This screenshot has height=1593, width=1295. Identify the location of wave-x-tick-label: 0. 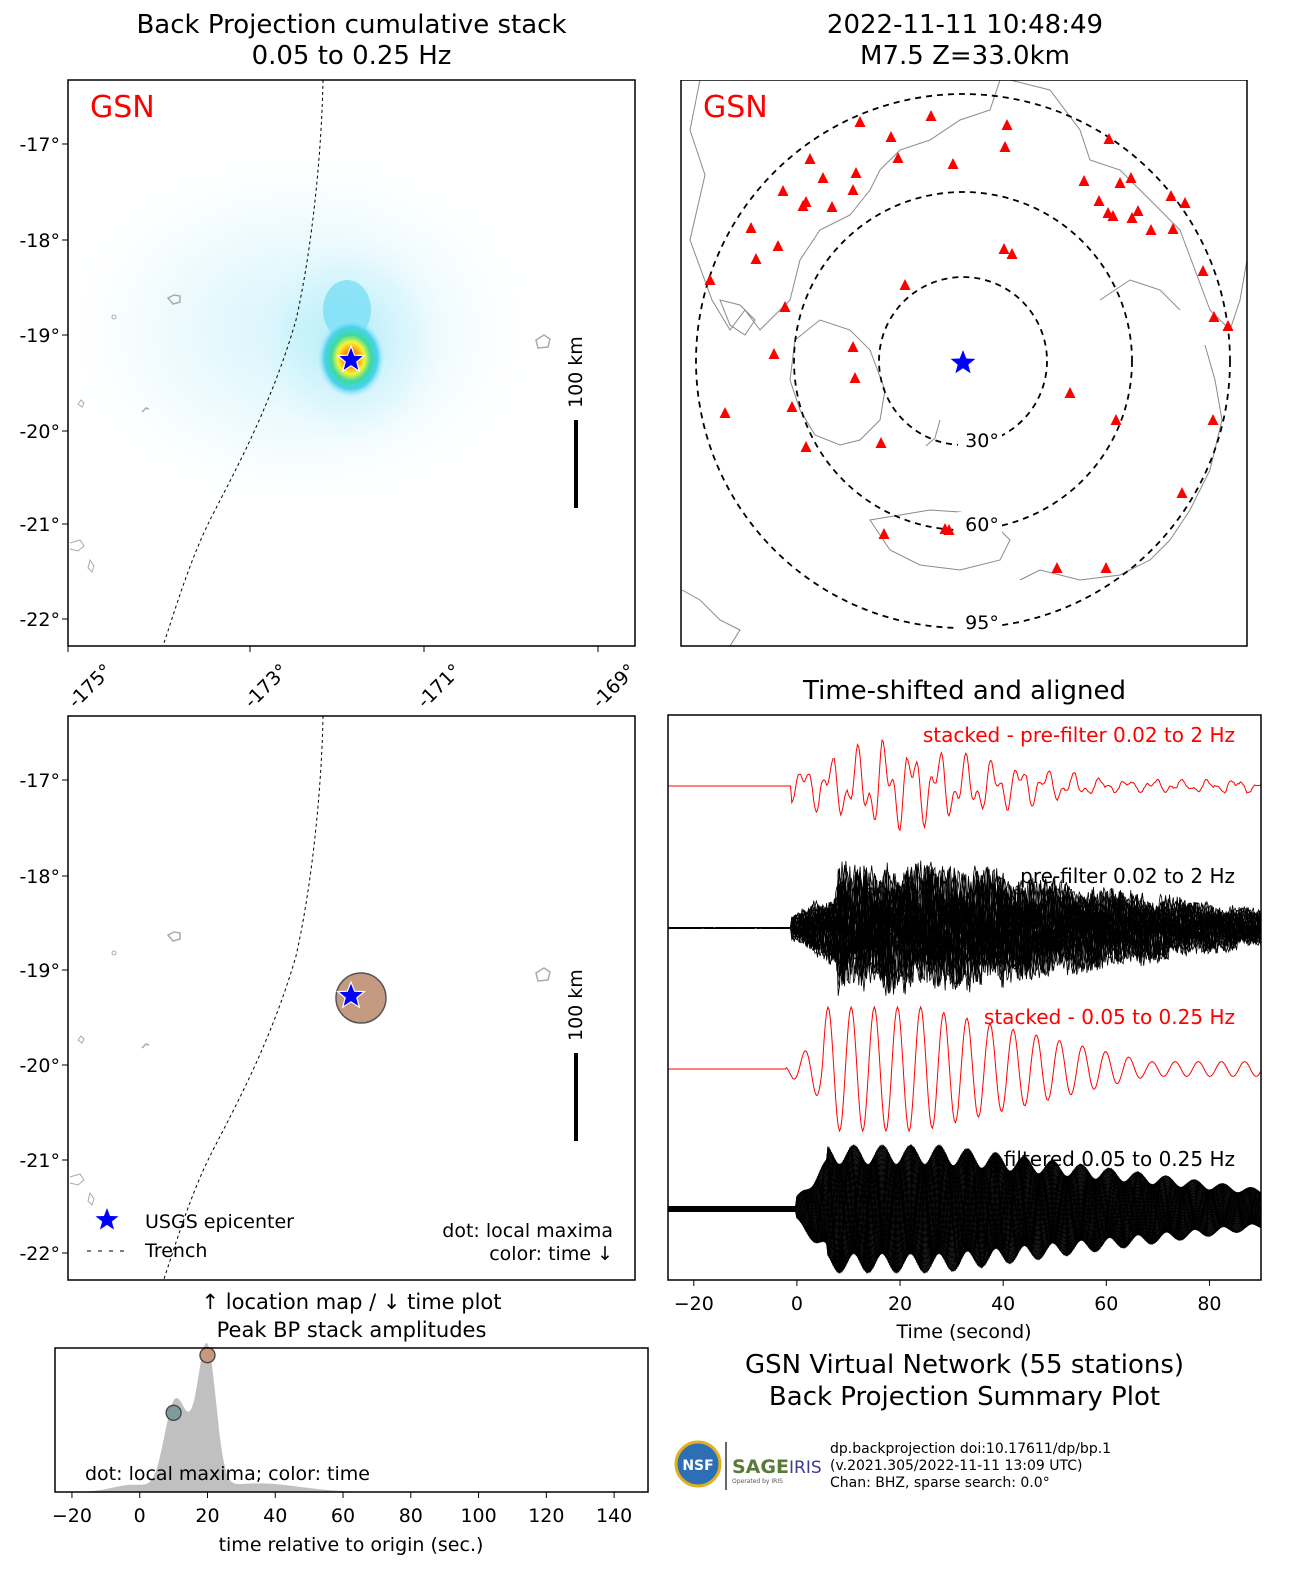
(797, 1304).